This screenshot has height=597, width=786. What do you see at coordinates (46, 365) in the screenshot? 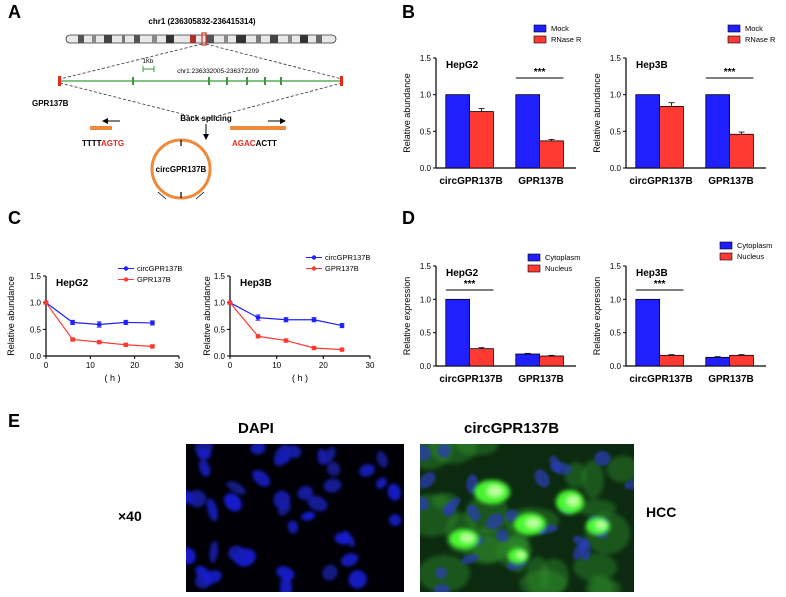
I see `x-tick-label: 0` at bounding box center [46, 365].